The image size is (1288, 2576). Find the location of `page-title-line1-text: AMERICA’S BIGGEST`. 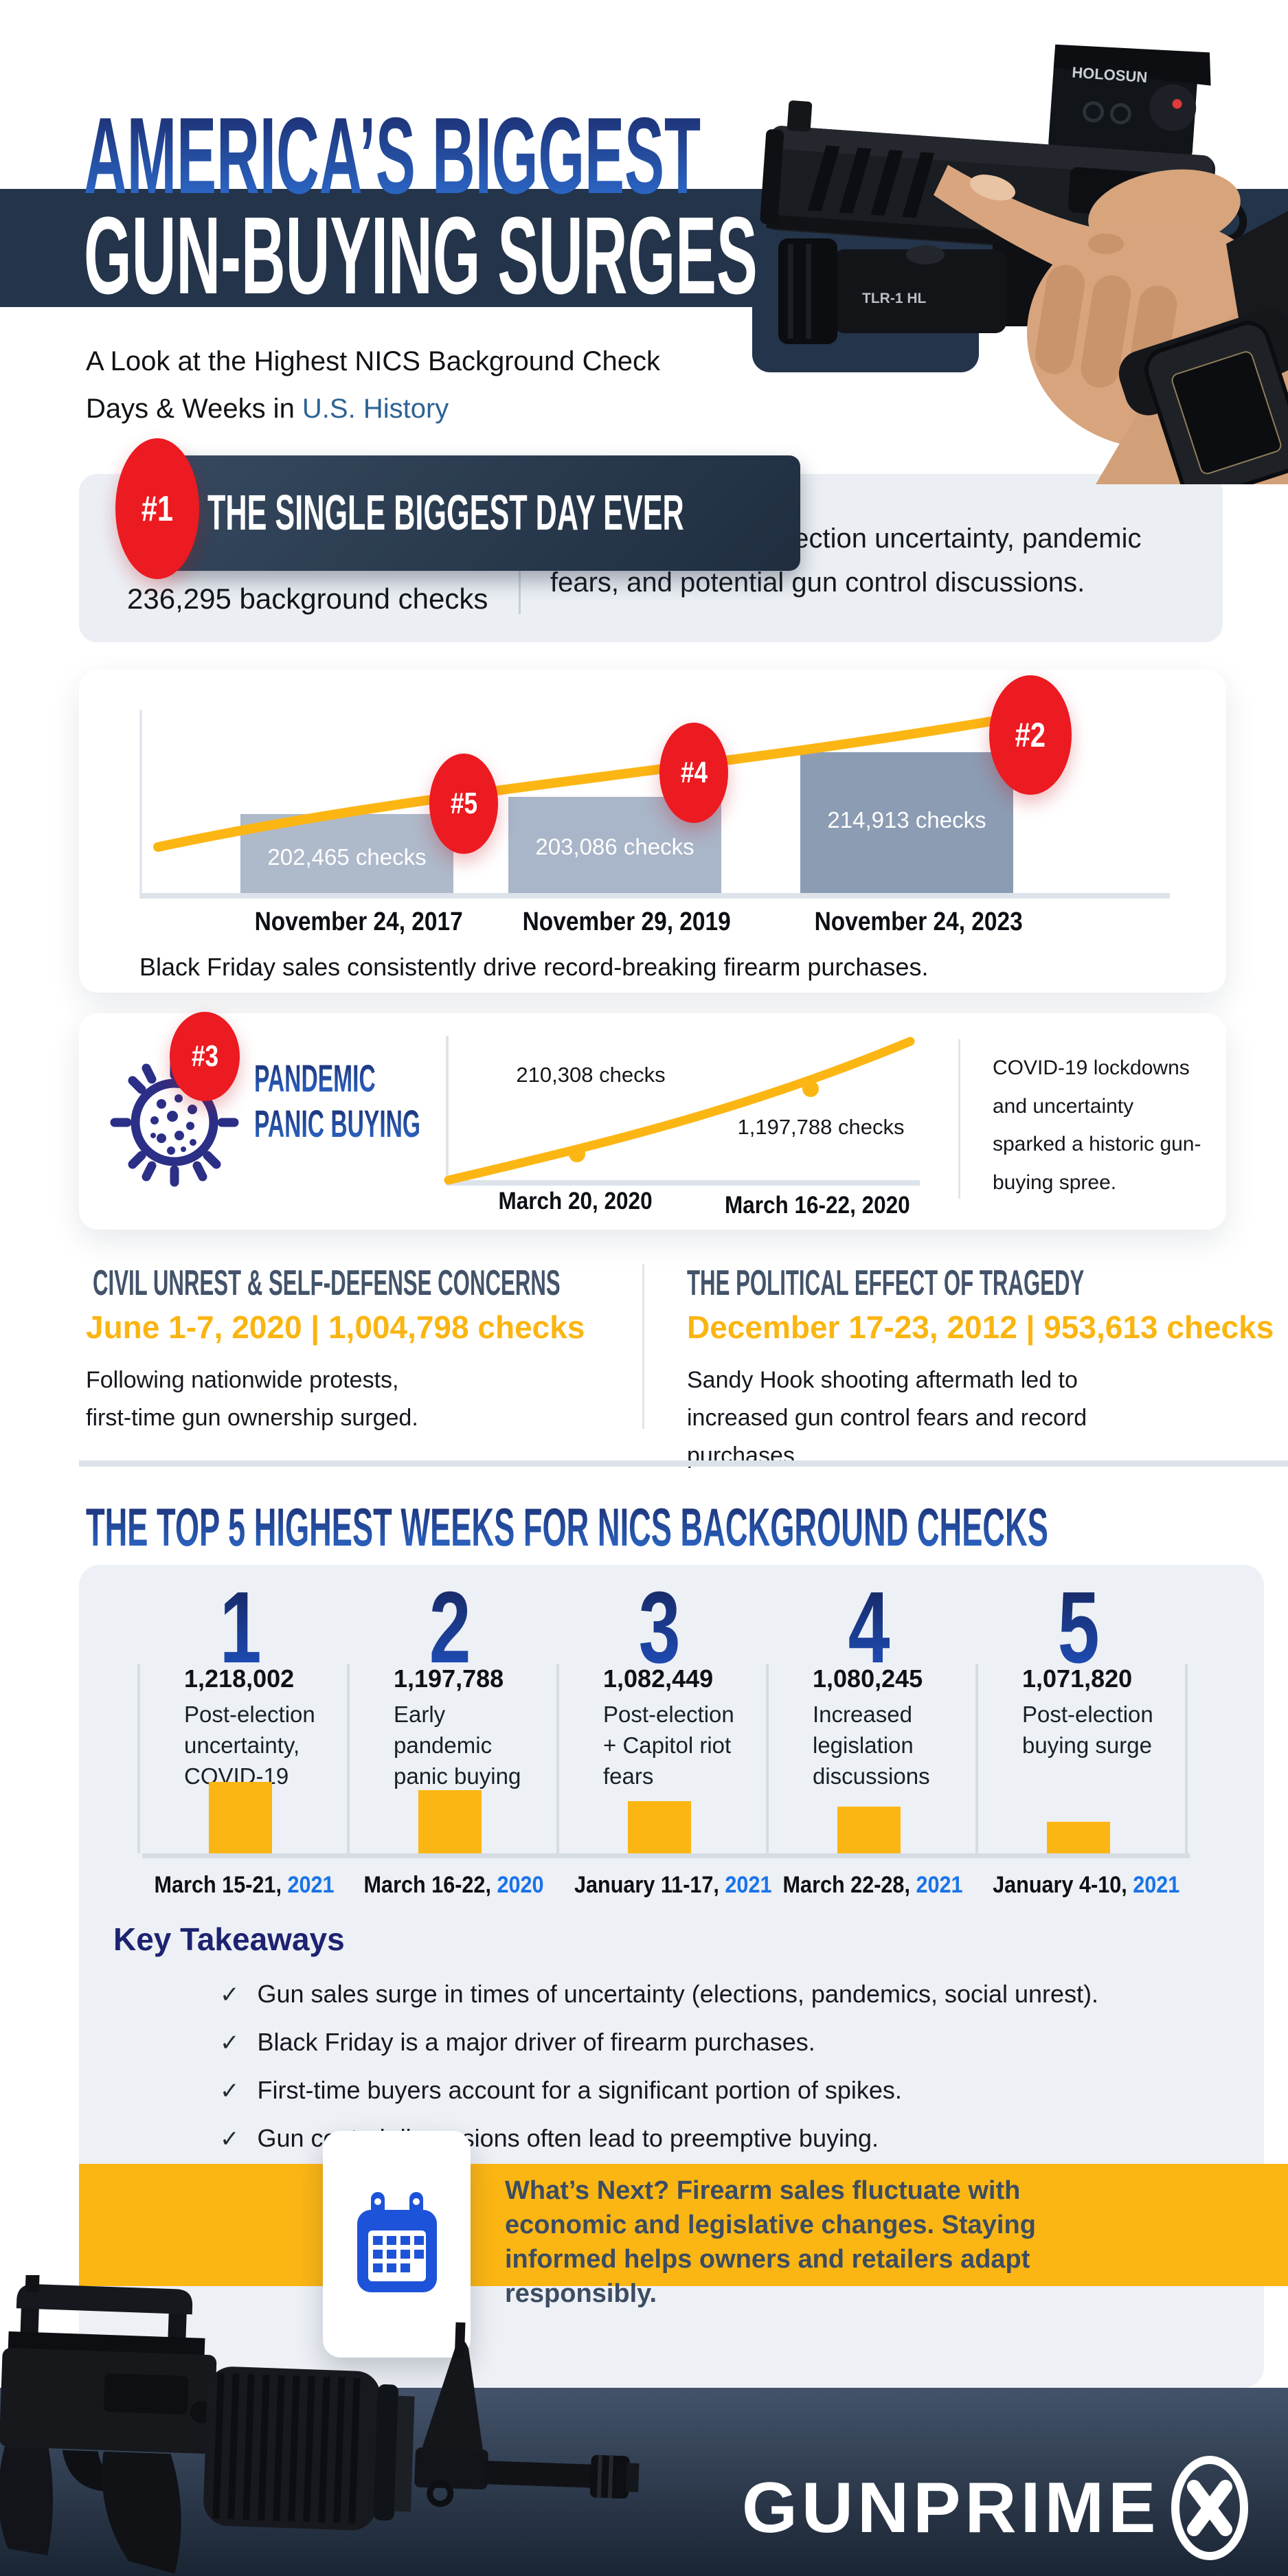

page-title-line1-text: AMERICA’S BIGGEST is located at coordinates (392, 155).